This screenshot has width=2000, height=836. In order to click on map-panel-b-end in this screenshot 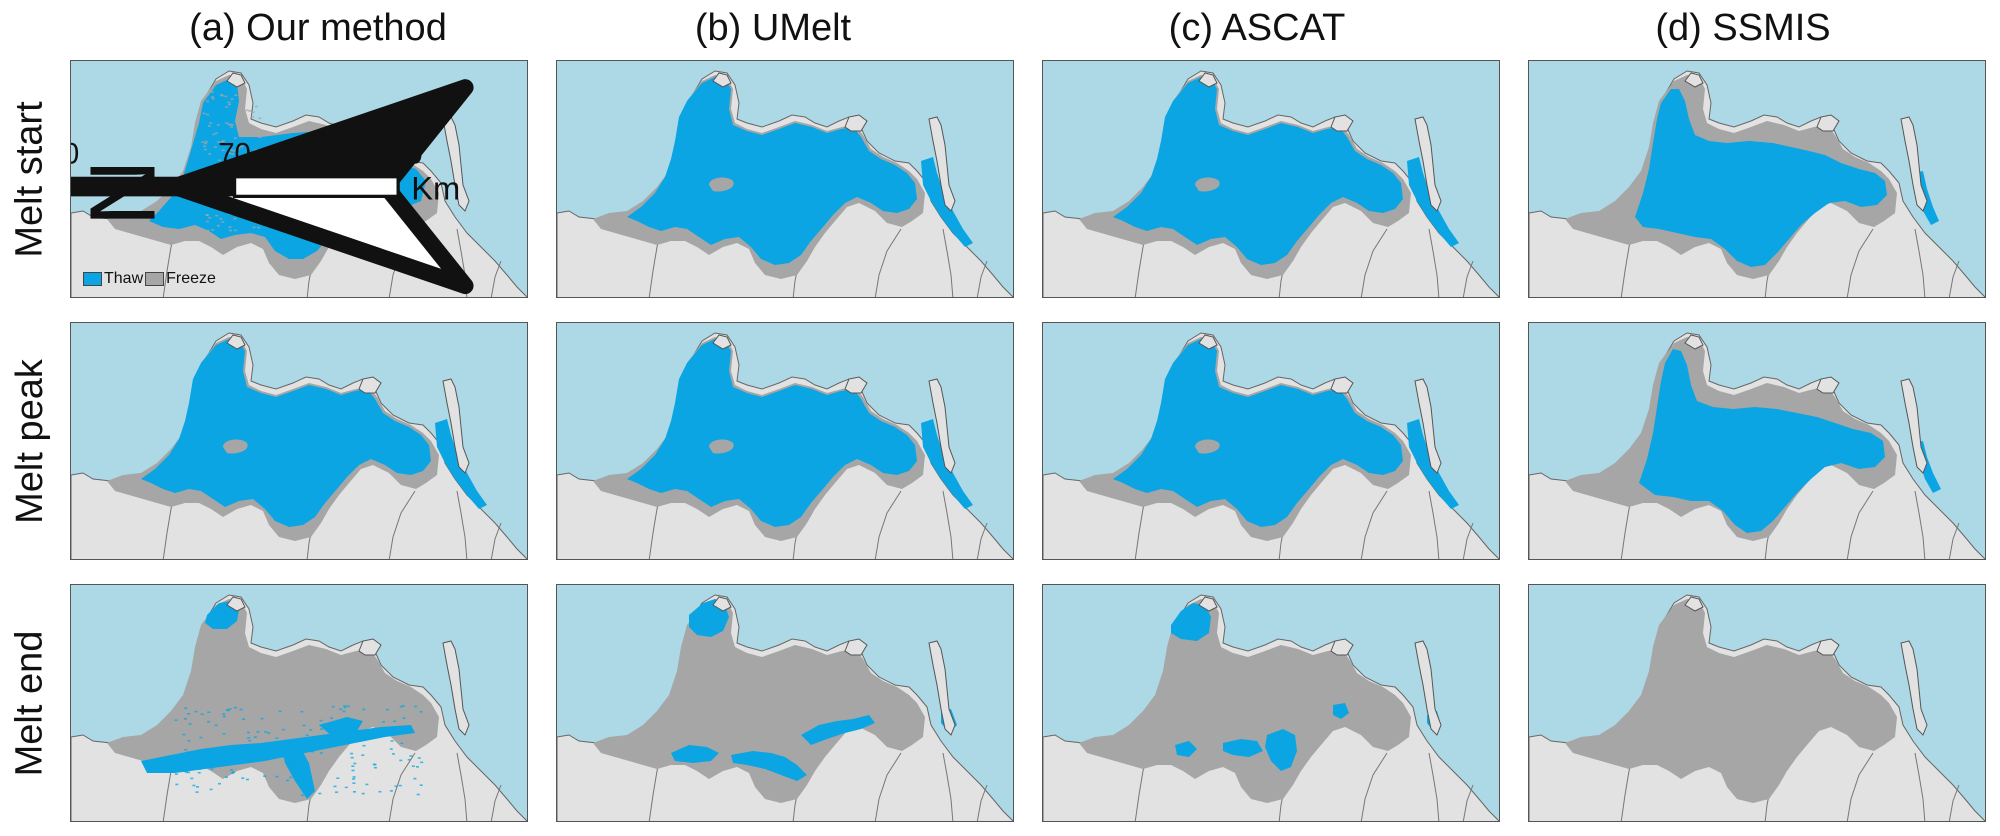, I will do `click(785, 703)`.